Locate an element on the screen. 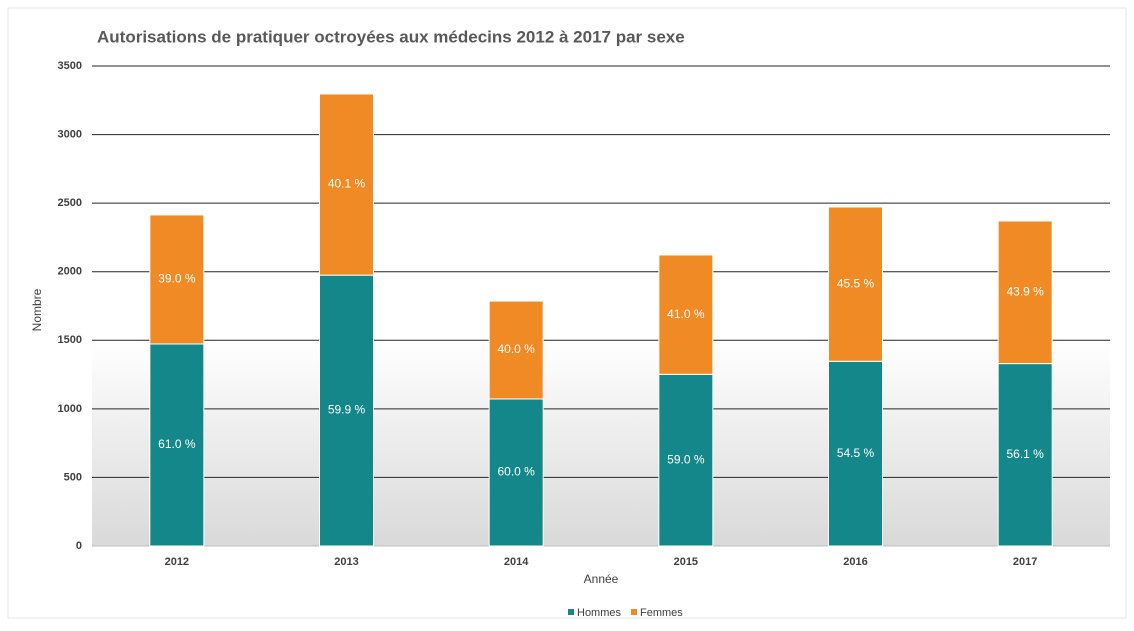  data-label: 59.0 % is located at coordinates (686, 459).